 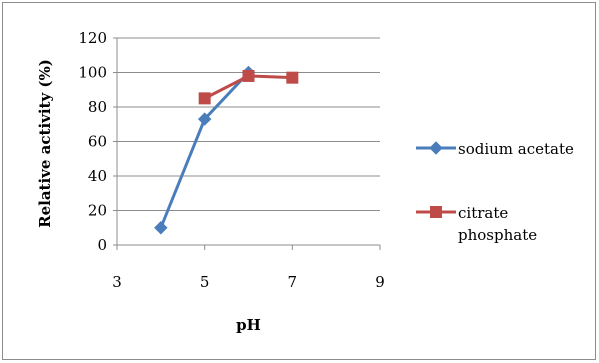 What do you see at coordinates (97, 176) in the screenshot?
I see `y-tick-label: 40` at bounding box center [97, 176].